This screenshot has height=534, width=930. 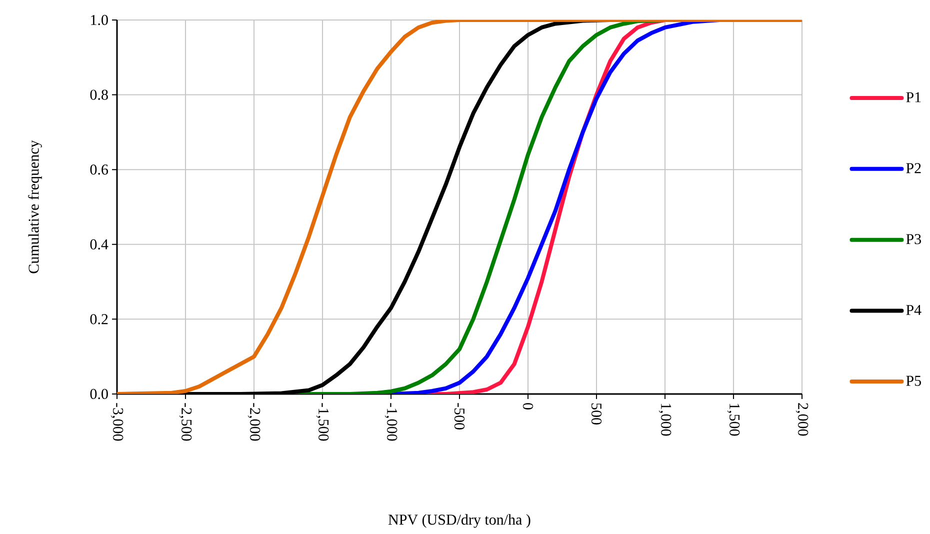 What do you see at coordinates (99, 20) in the screenshot?
I see `y-tick-label: 1.0` at bounding box center [99, 20].